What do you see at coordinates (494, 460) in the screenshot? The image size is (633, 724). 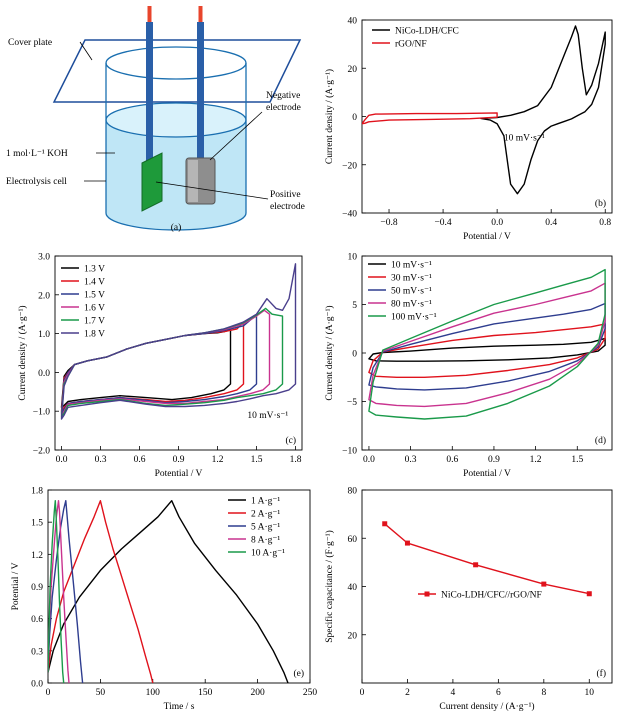 I see `x-tick-label: 0.9` at bounding box center [494, 460].